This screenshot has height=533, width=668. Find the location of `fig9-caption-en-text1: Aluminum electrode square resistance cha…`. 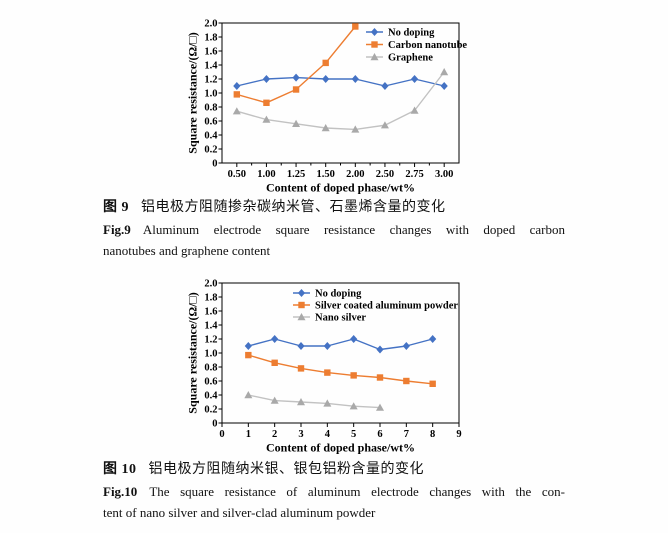

fig9-caption-en-text1: Aluminum electrode square resistance cha… is located at coordinates (353, 229).